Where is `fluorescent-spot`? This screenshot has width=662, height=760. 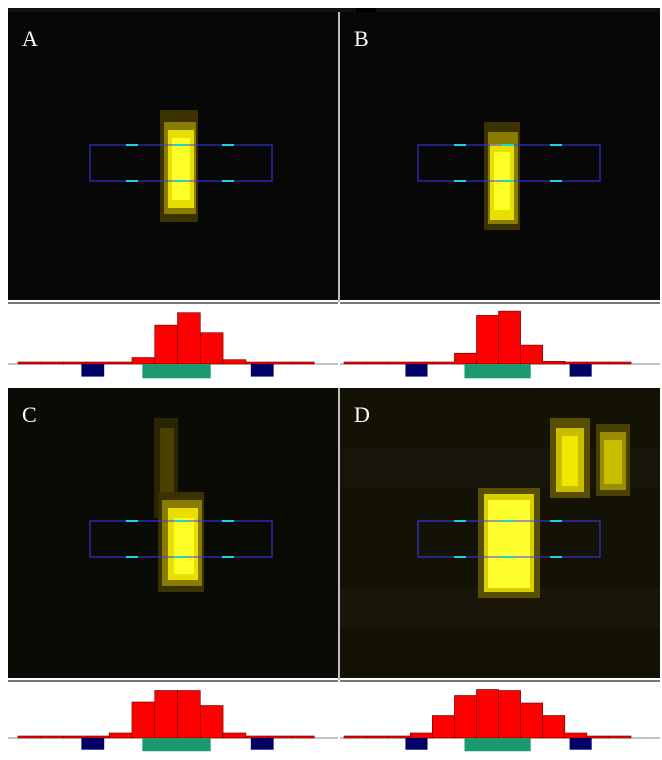
fluorescent-spot is located at coordinates (509, 544).